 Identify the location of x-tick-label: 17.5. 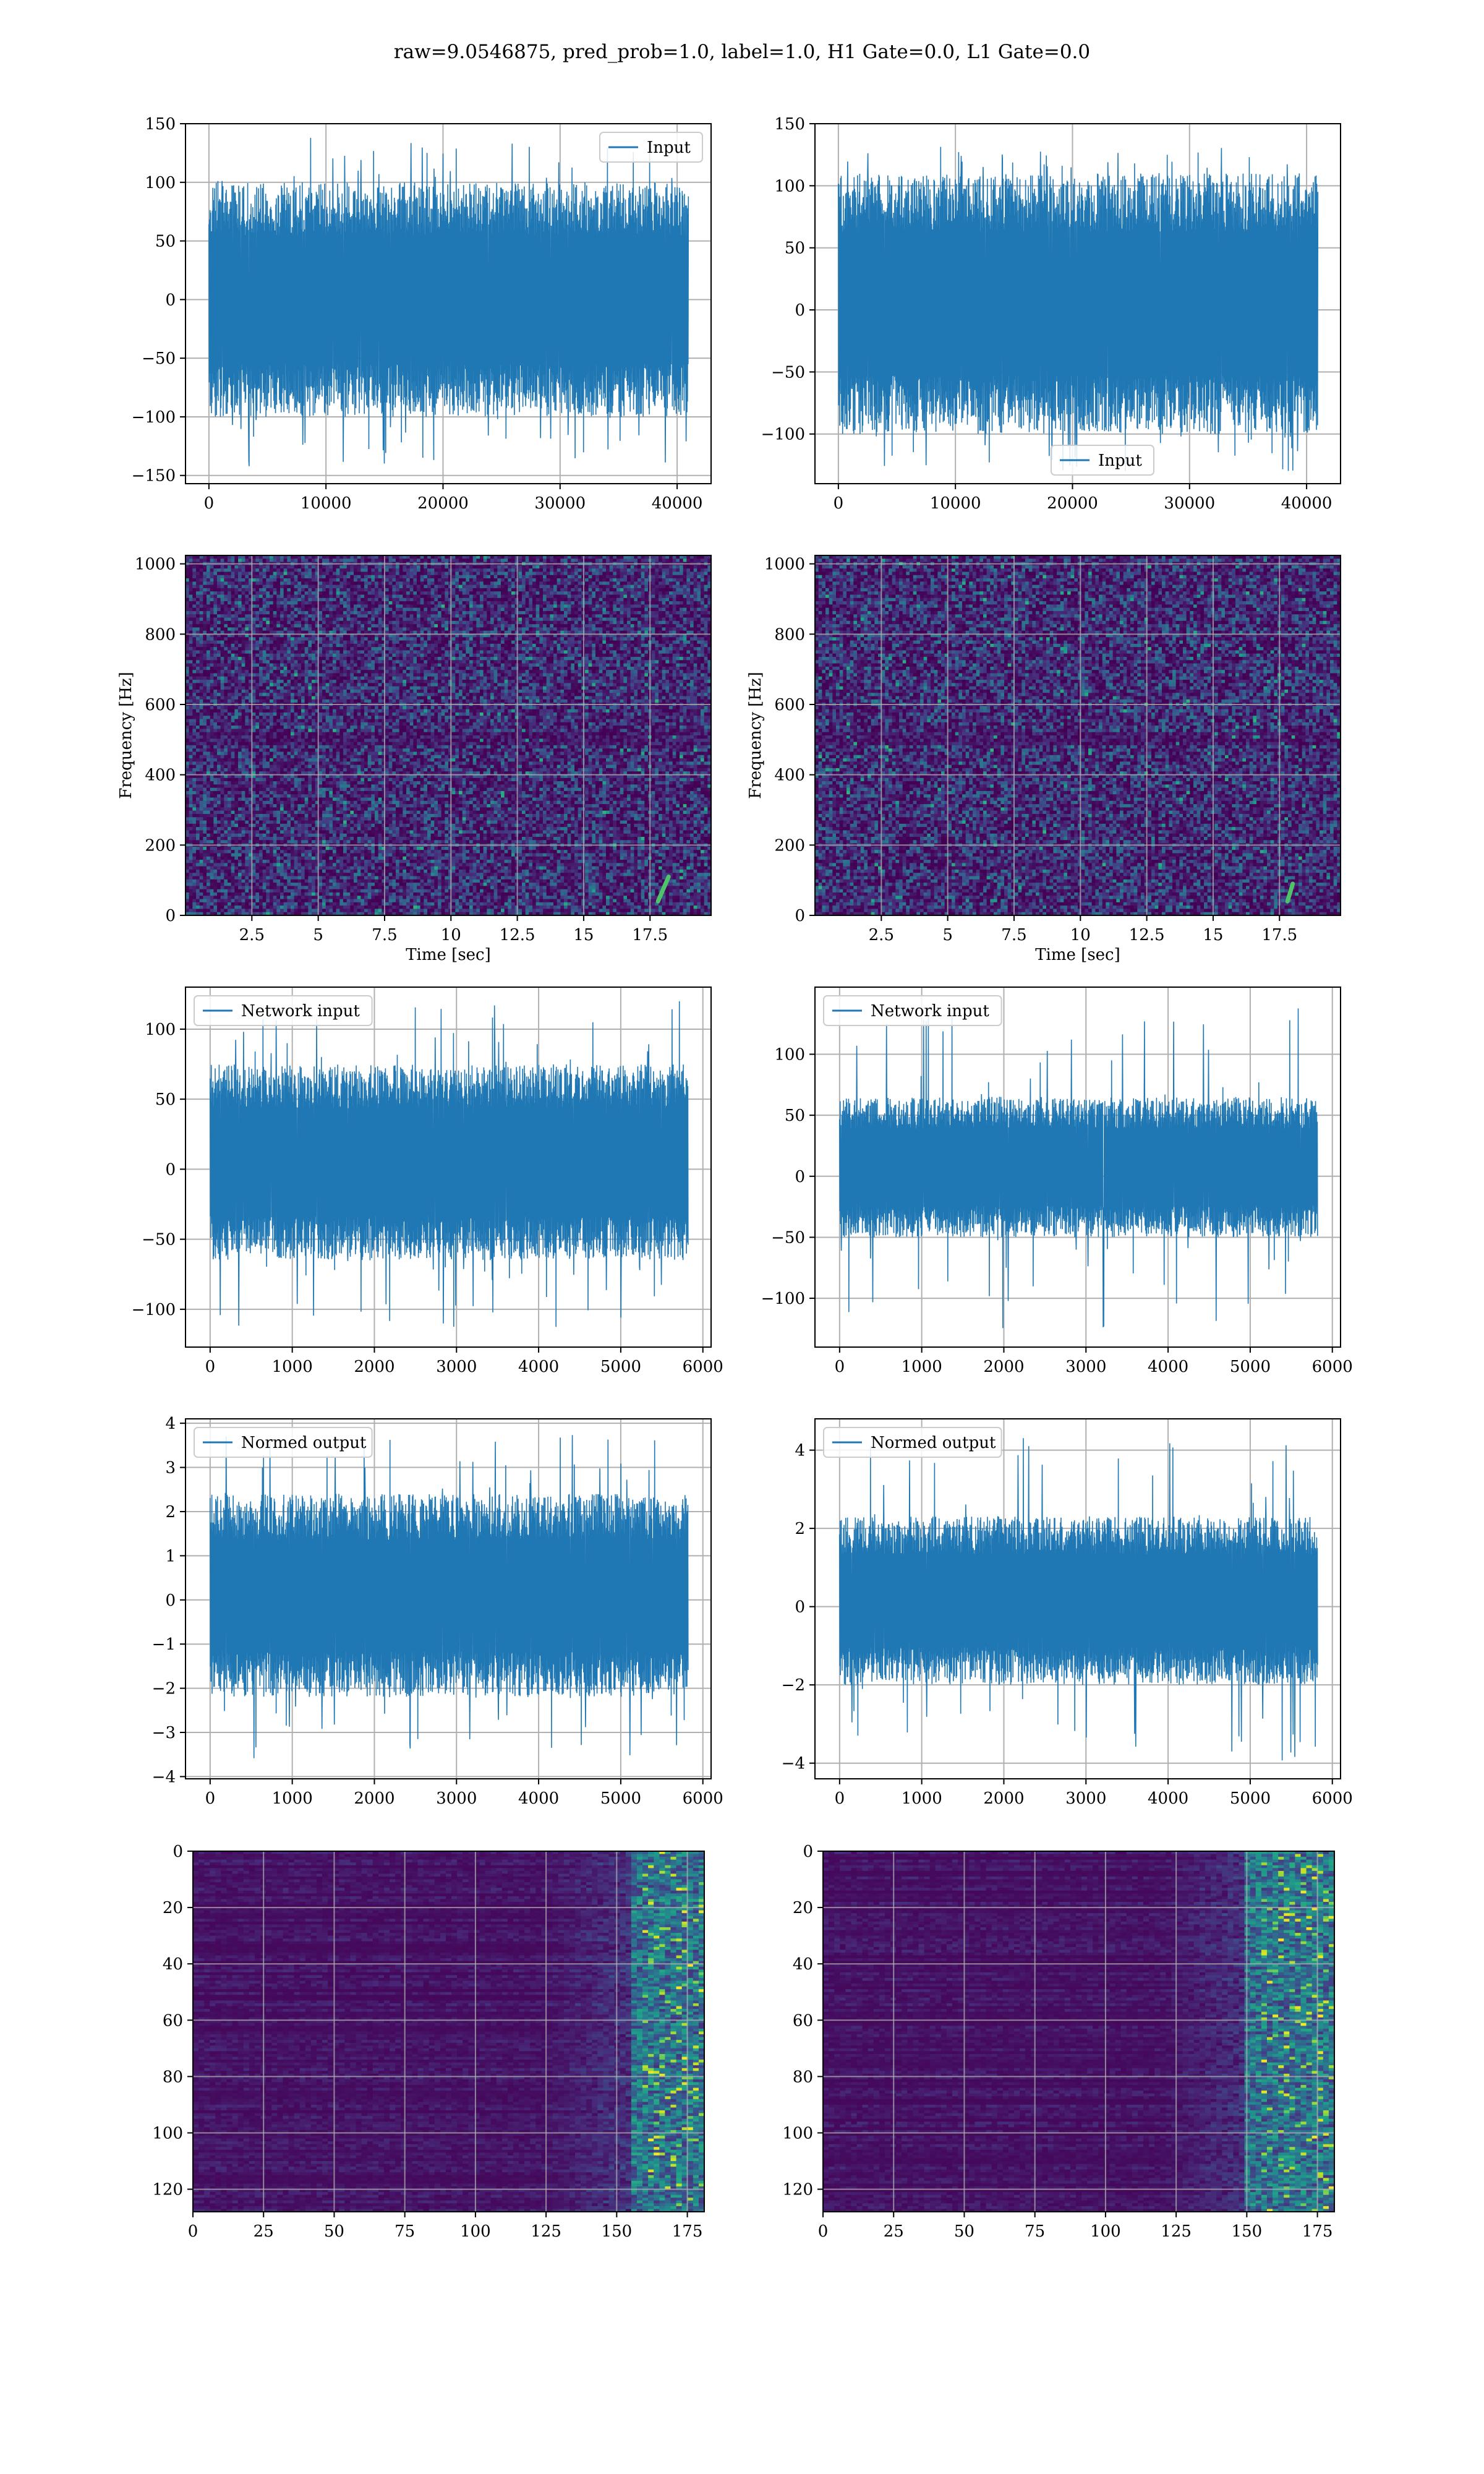
(1279, 935).